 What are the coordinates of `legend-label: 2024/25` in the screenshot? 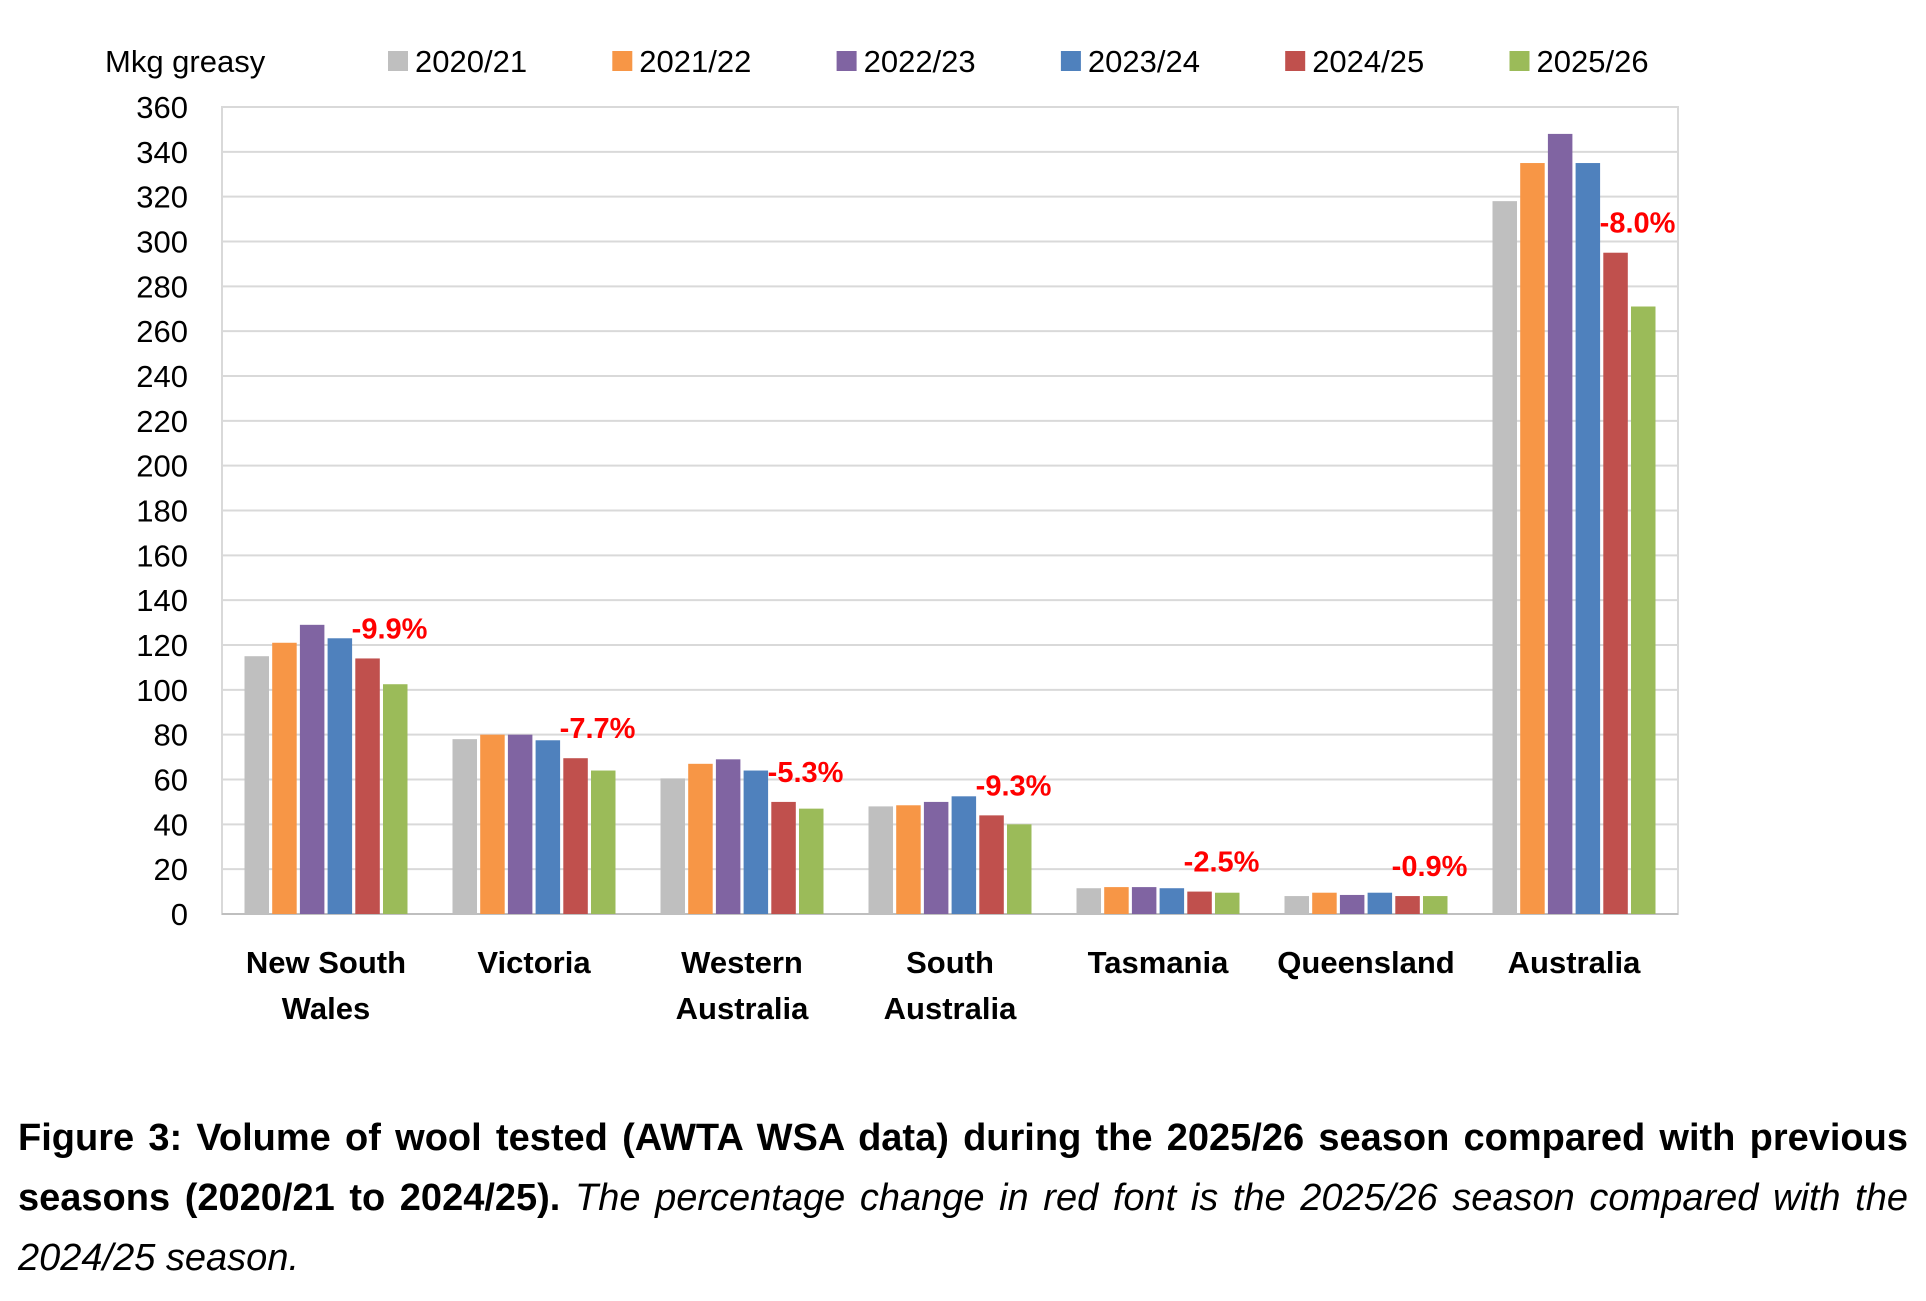 It's located at (1368, 61).